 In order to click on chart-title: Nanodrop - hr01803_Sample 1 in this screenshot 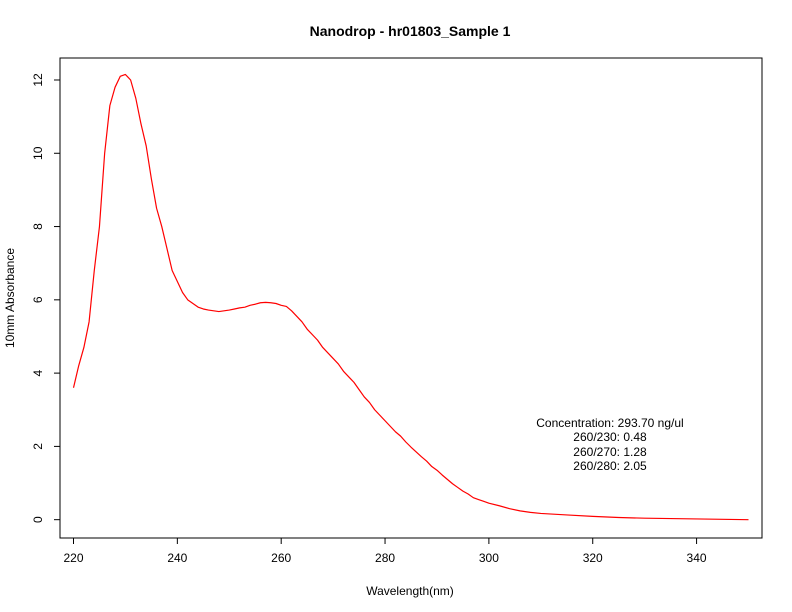, I will do `click(410, 31)`.